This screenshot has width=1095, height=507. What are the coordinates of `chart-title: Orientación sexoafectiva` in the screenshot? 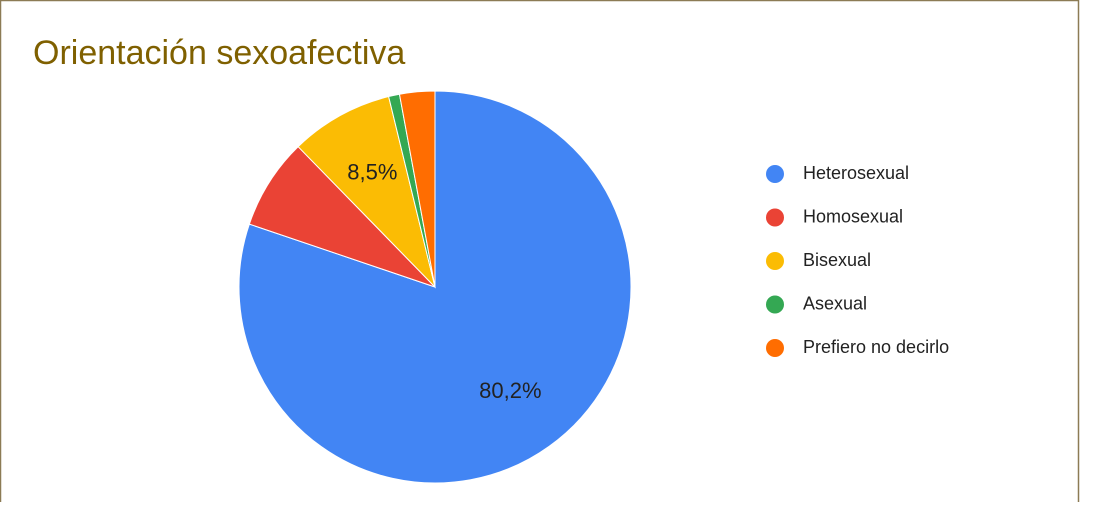 It's located at (219, 53).